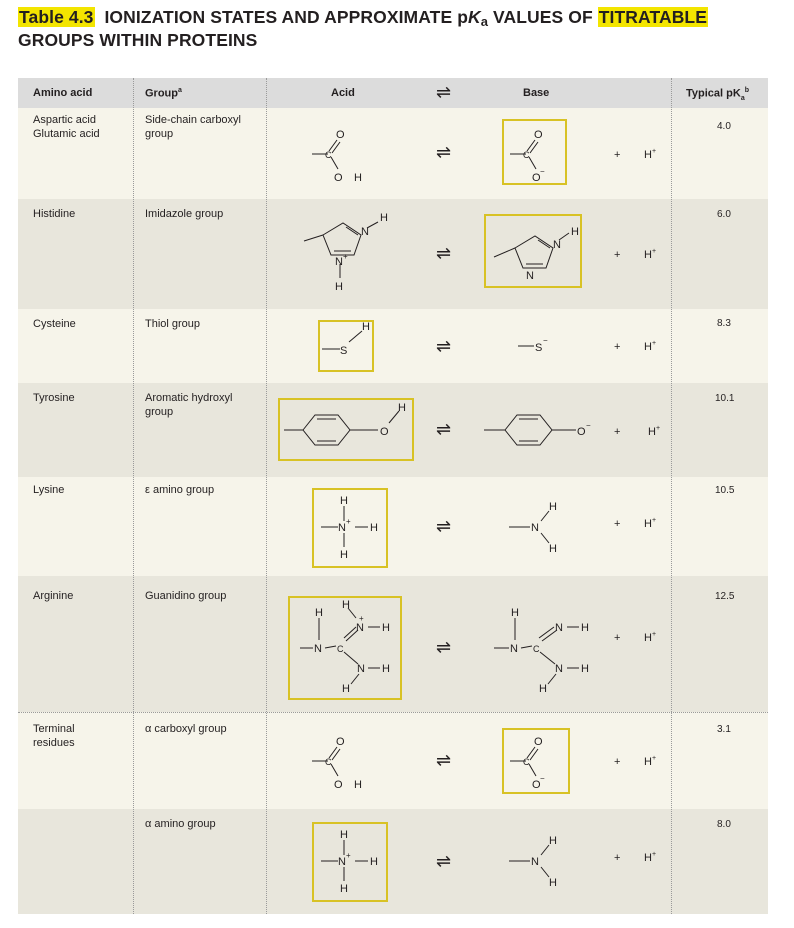 The width and height of the screenshot is (794, 928). I want to click on title-ka: K, so click(474, 17).